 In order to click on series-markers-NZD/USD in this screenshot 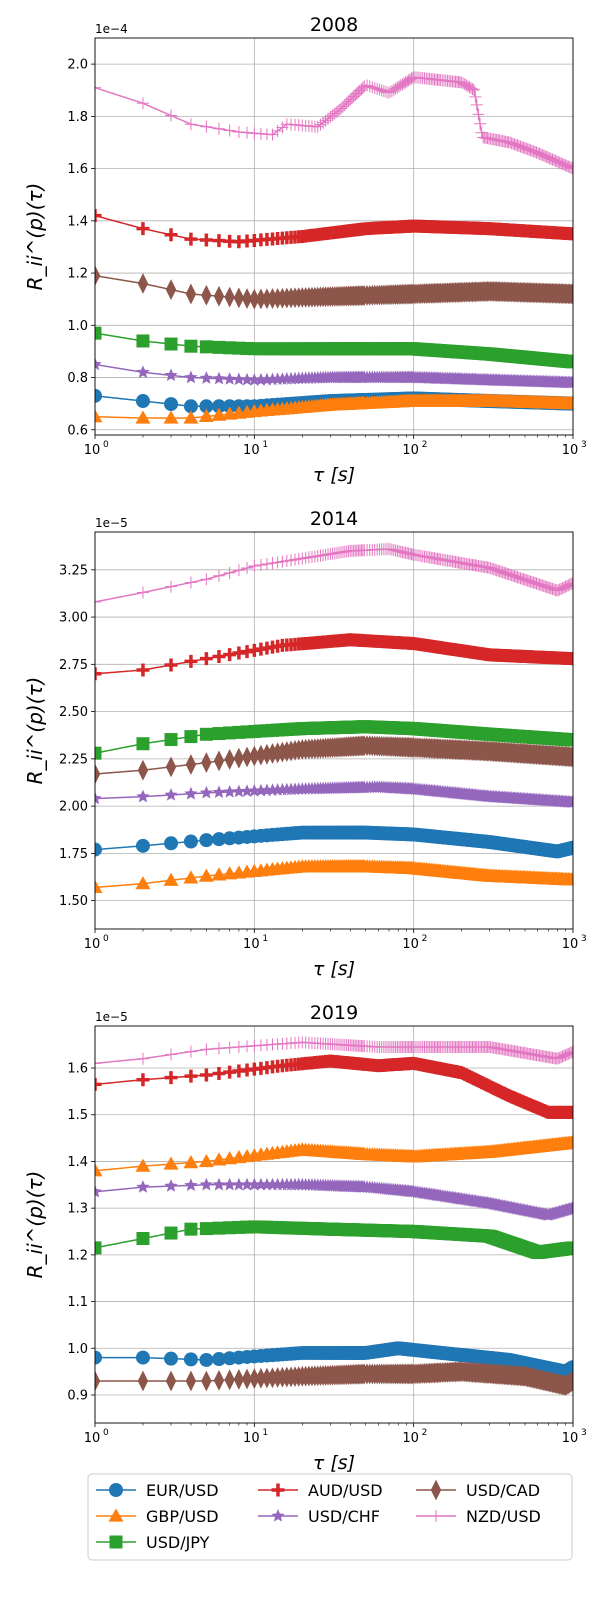, I will do `click(334, 575)`.